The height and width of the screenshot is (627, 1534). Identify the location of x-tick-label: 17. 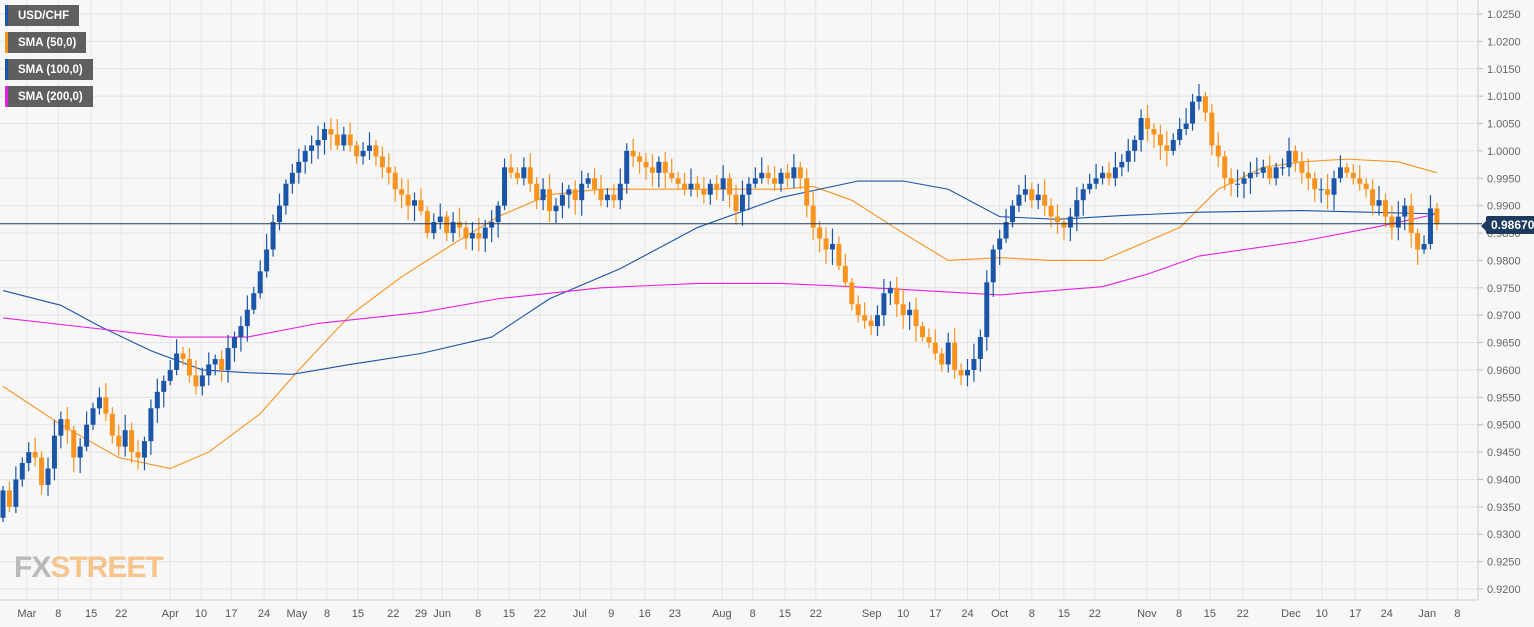
(1355, 614).